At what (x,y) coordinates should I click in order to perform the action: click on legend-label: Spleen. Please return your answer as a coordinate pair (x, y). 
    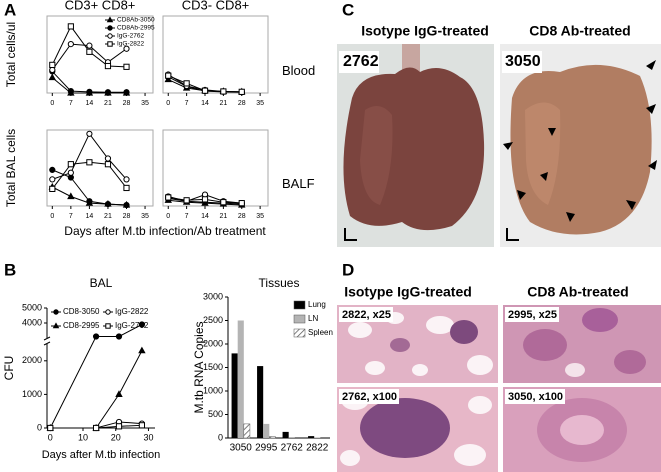
    Looking at the image, I should click on (320, 332).